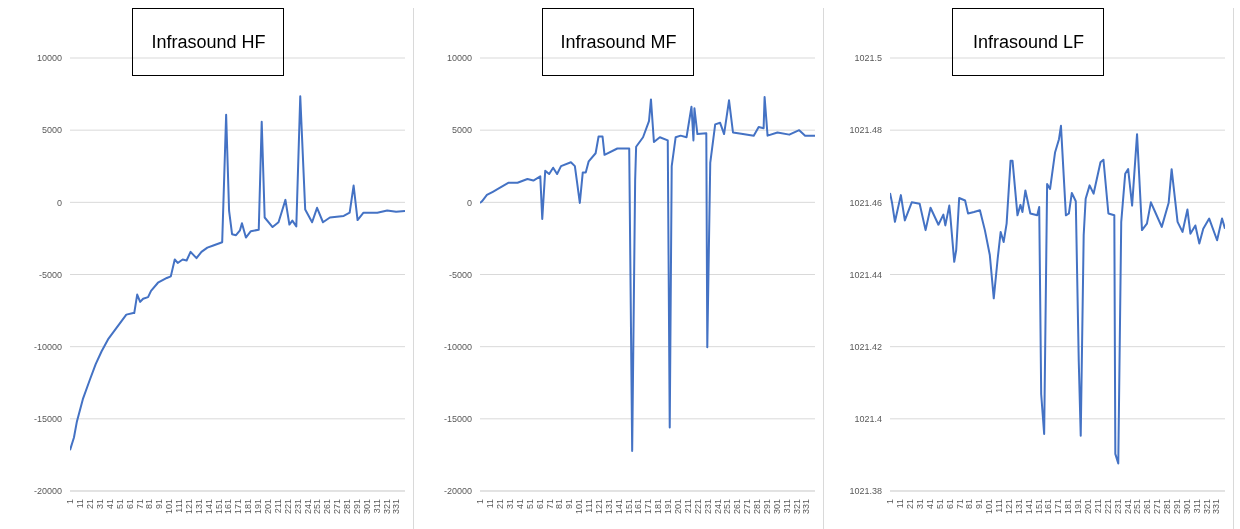 This screenshot has width=1240, height=529. Describe the element at coordinates (469, 202) in the screenshot. I see `y-tick-label: 0` at that location.